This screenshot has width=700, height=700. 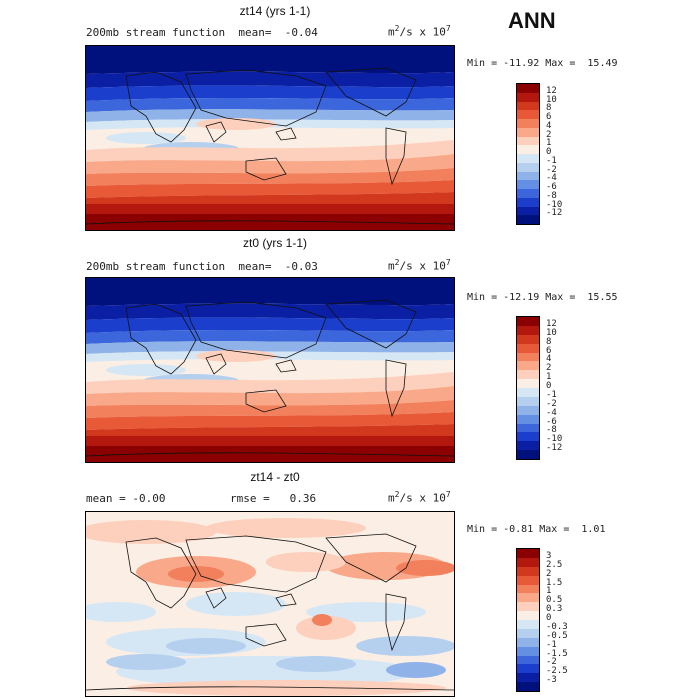 I want to click on panel3-rmse: rmse = 0.36, so click(x=273, y=498).